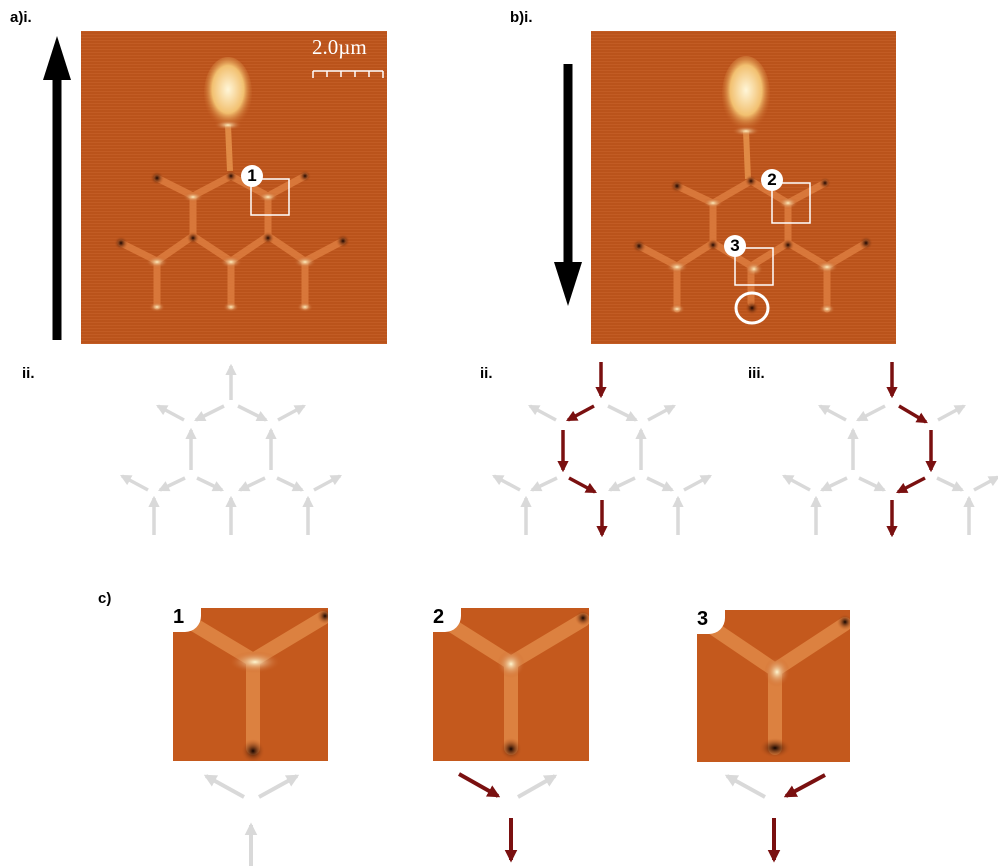 This screenshot has height=868, width=998. I want to click on marker-label-3: 3, so click(735, 246).